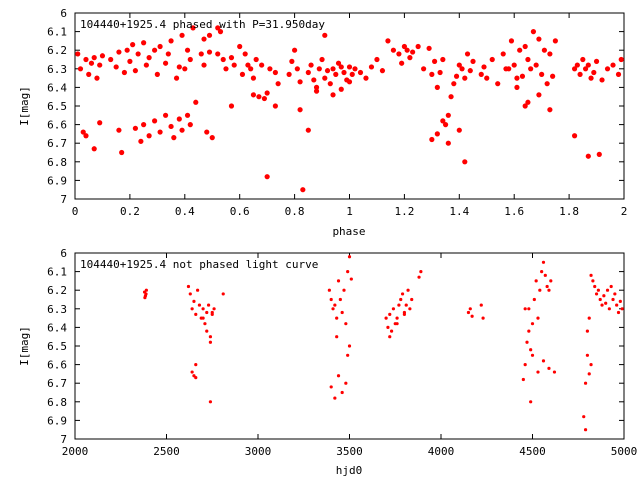 The width and height of the screenshot is (640, 484). I want to click on x-tick-label: 5000, so click(624, 451).